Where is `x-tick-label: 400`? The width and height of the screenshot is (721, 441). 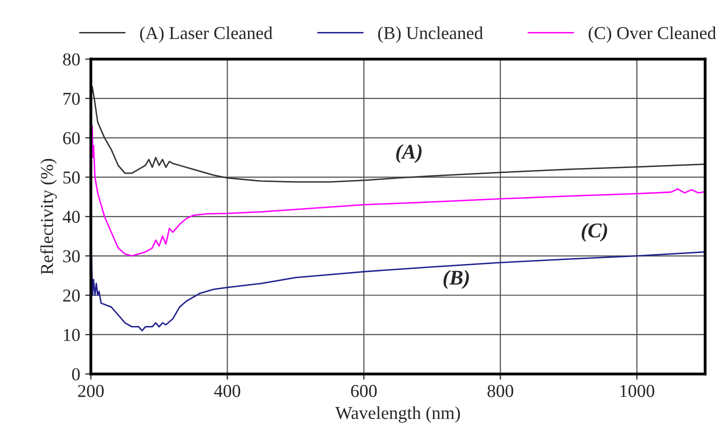
x-tick-label: 400 is located at coordinates (227, 391).